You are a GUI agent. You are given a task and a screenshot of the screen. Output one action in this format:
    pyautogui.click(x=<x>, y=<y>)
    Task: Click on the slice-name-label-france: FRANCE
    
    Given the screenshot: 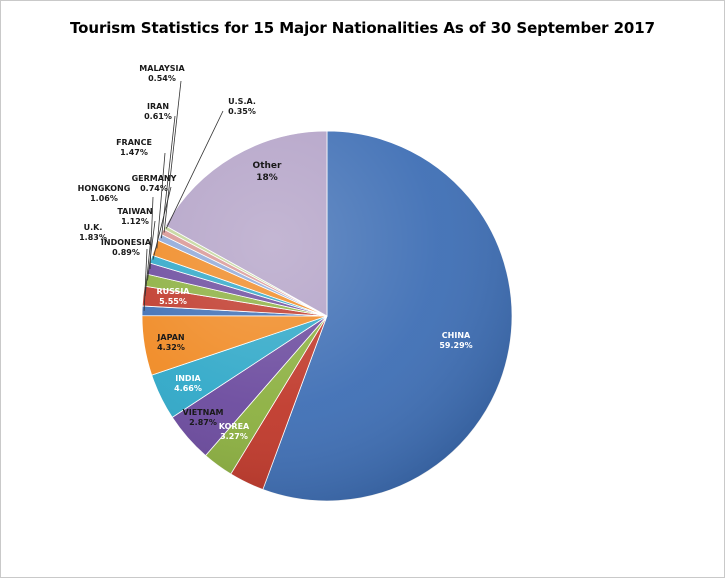 What is the action you would take?
    pyautogui.click(x=134, y=142)
    